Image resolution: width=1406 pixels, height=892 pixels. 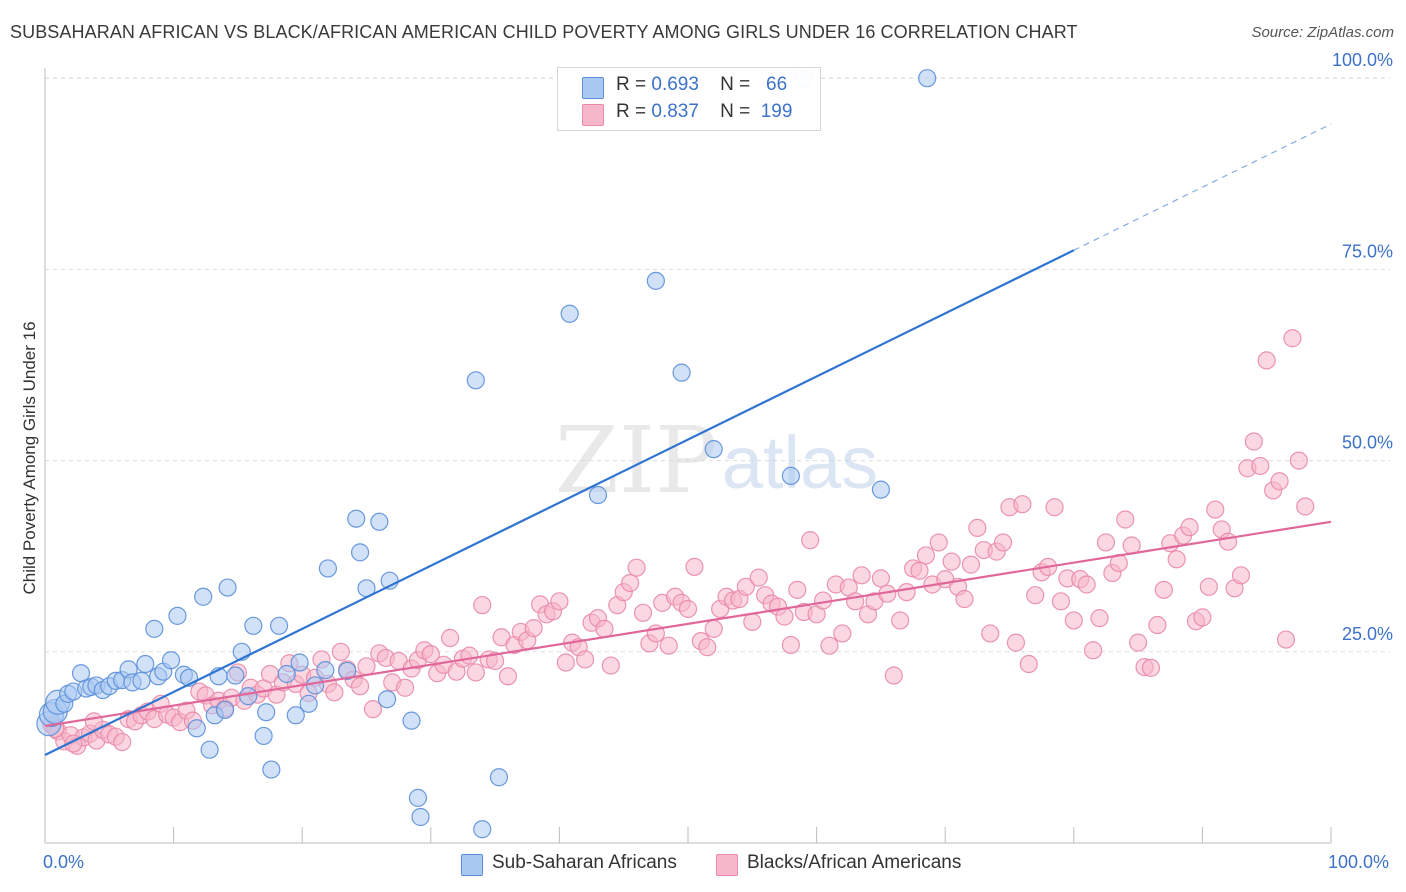 What do you see at coordinates (675, 84) in the screenshot?
I see `r-value: 0.693` at bounding box center [675, 84].